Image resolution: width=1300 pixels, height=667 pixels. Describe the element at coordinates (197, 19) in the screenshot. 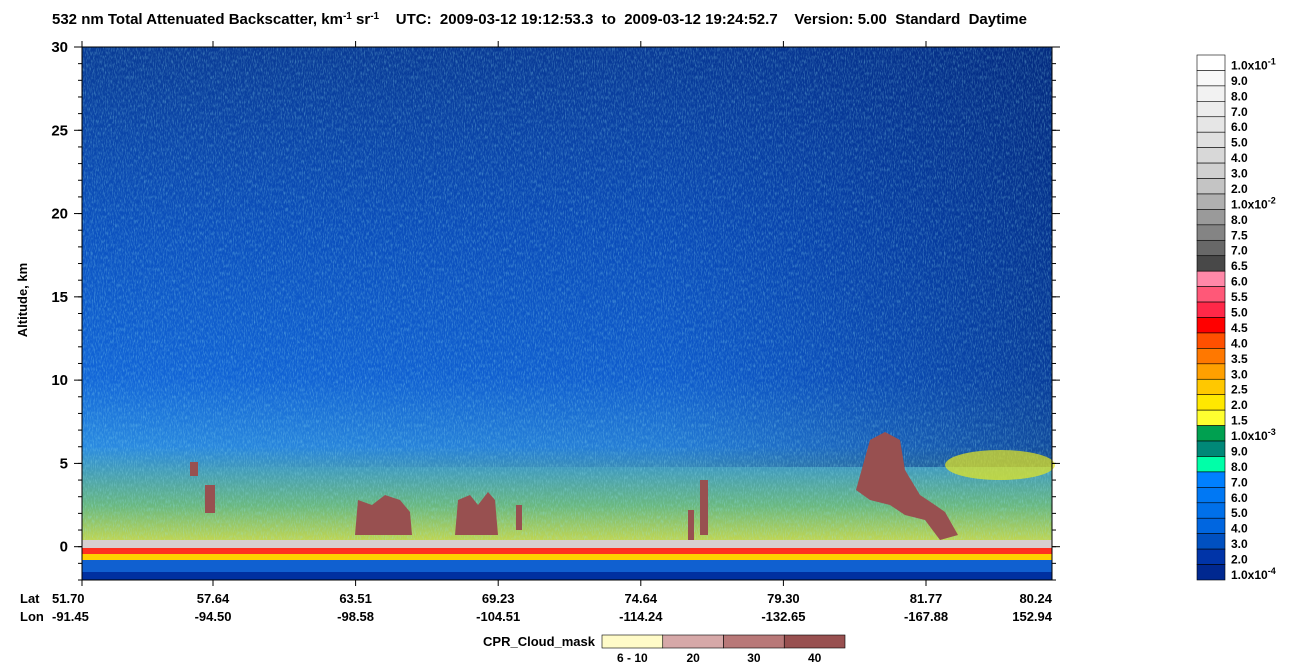

I see `title-part: 532 nm Total Attenuated Backscatter, km` at that location.